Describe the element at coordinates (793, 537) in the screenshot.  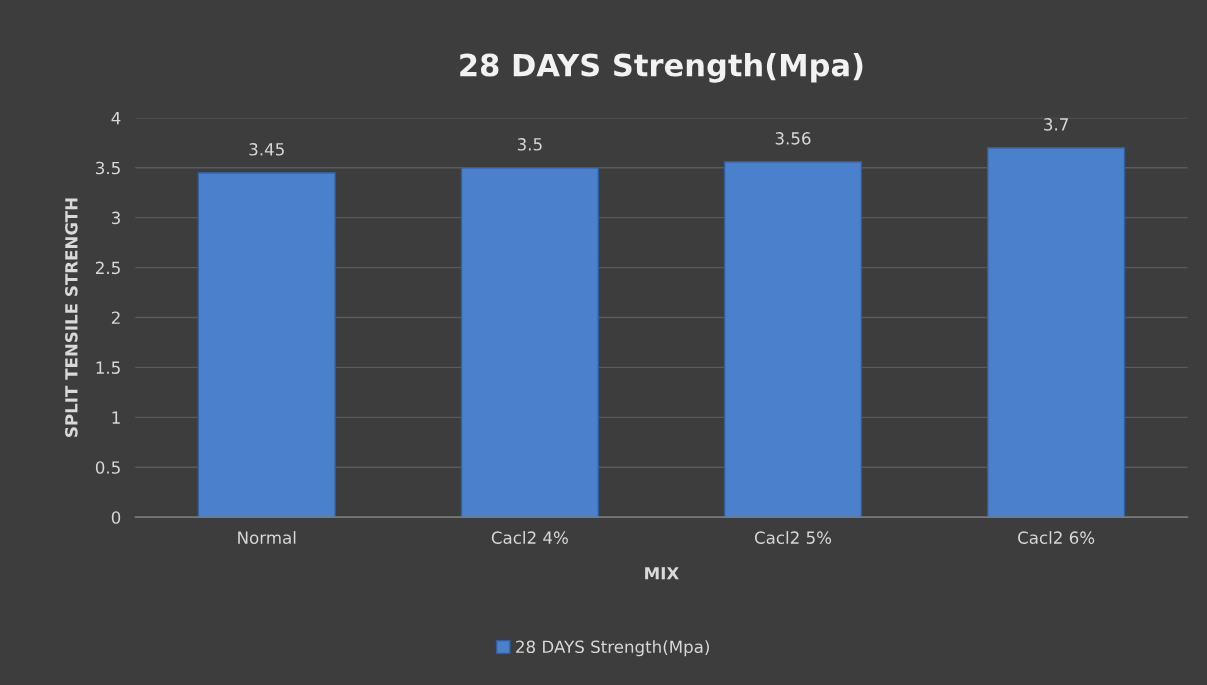
I see `x-tick-label: Cacl2 5%` at that location.